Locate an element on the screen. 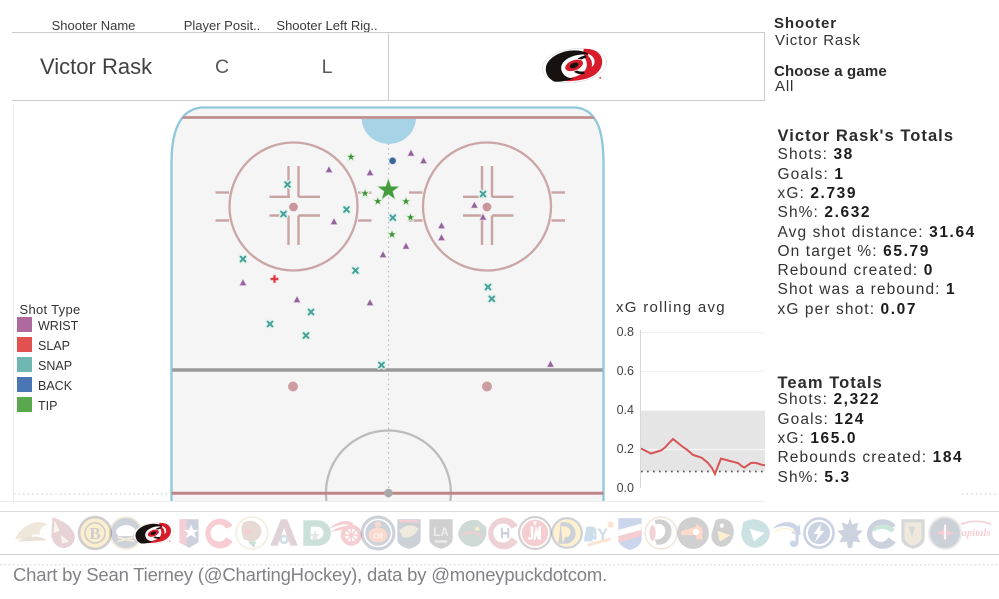 The width and height of the screenshot is (999, 599). svg-text: Oil is located at coordinates (377, 535).